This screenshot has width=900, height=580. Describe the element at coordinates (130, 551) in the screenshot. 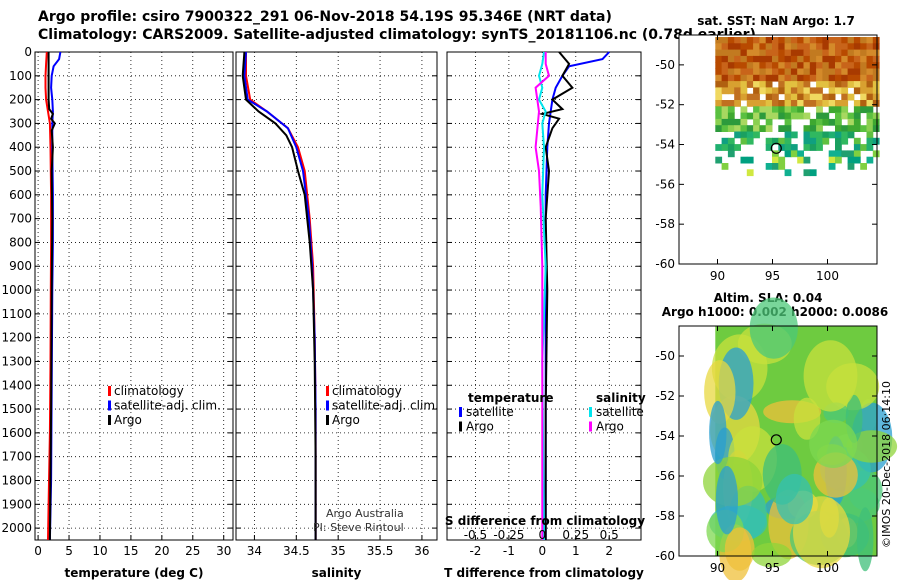

I see `temperature-xtick-label: 15` at that location.